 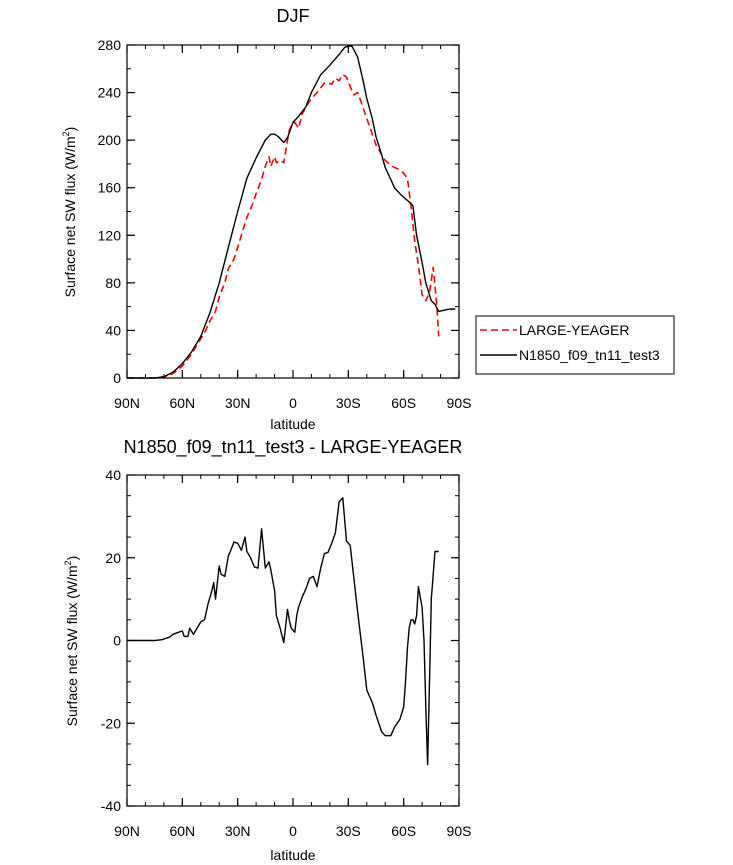 What do you see at coordinates (111, 723) in the screenshot?
I see `y-tick-label: -20` at bounding box center [111, 723].